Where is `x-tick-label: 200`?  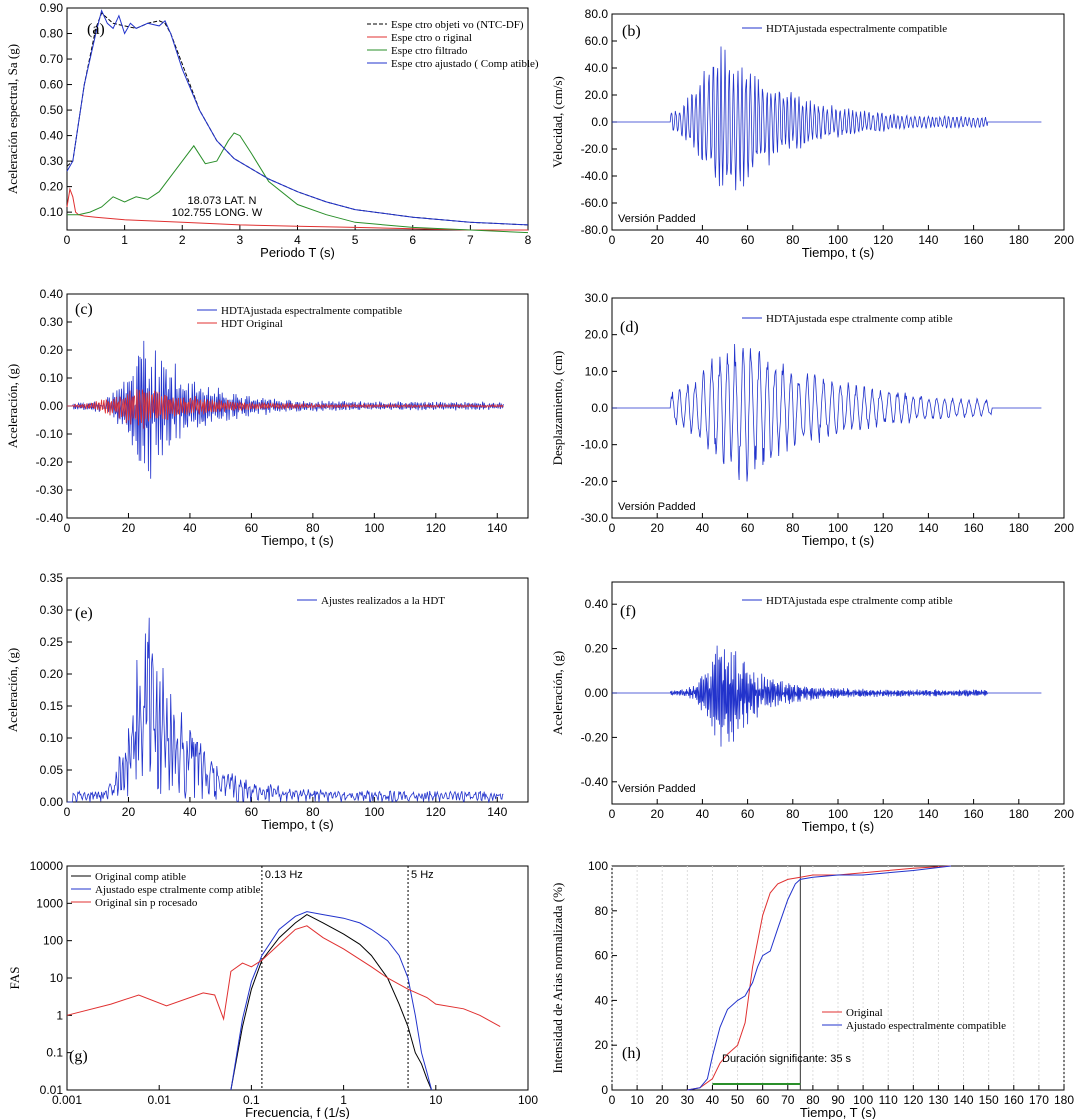
x-tick-label: 200 is located at coordinates (1064, 240).